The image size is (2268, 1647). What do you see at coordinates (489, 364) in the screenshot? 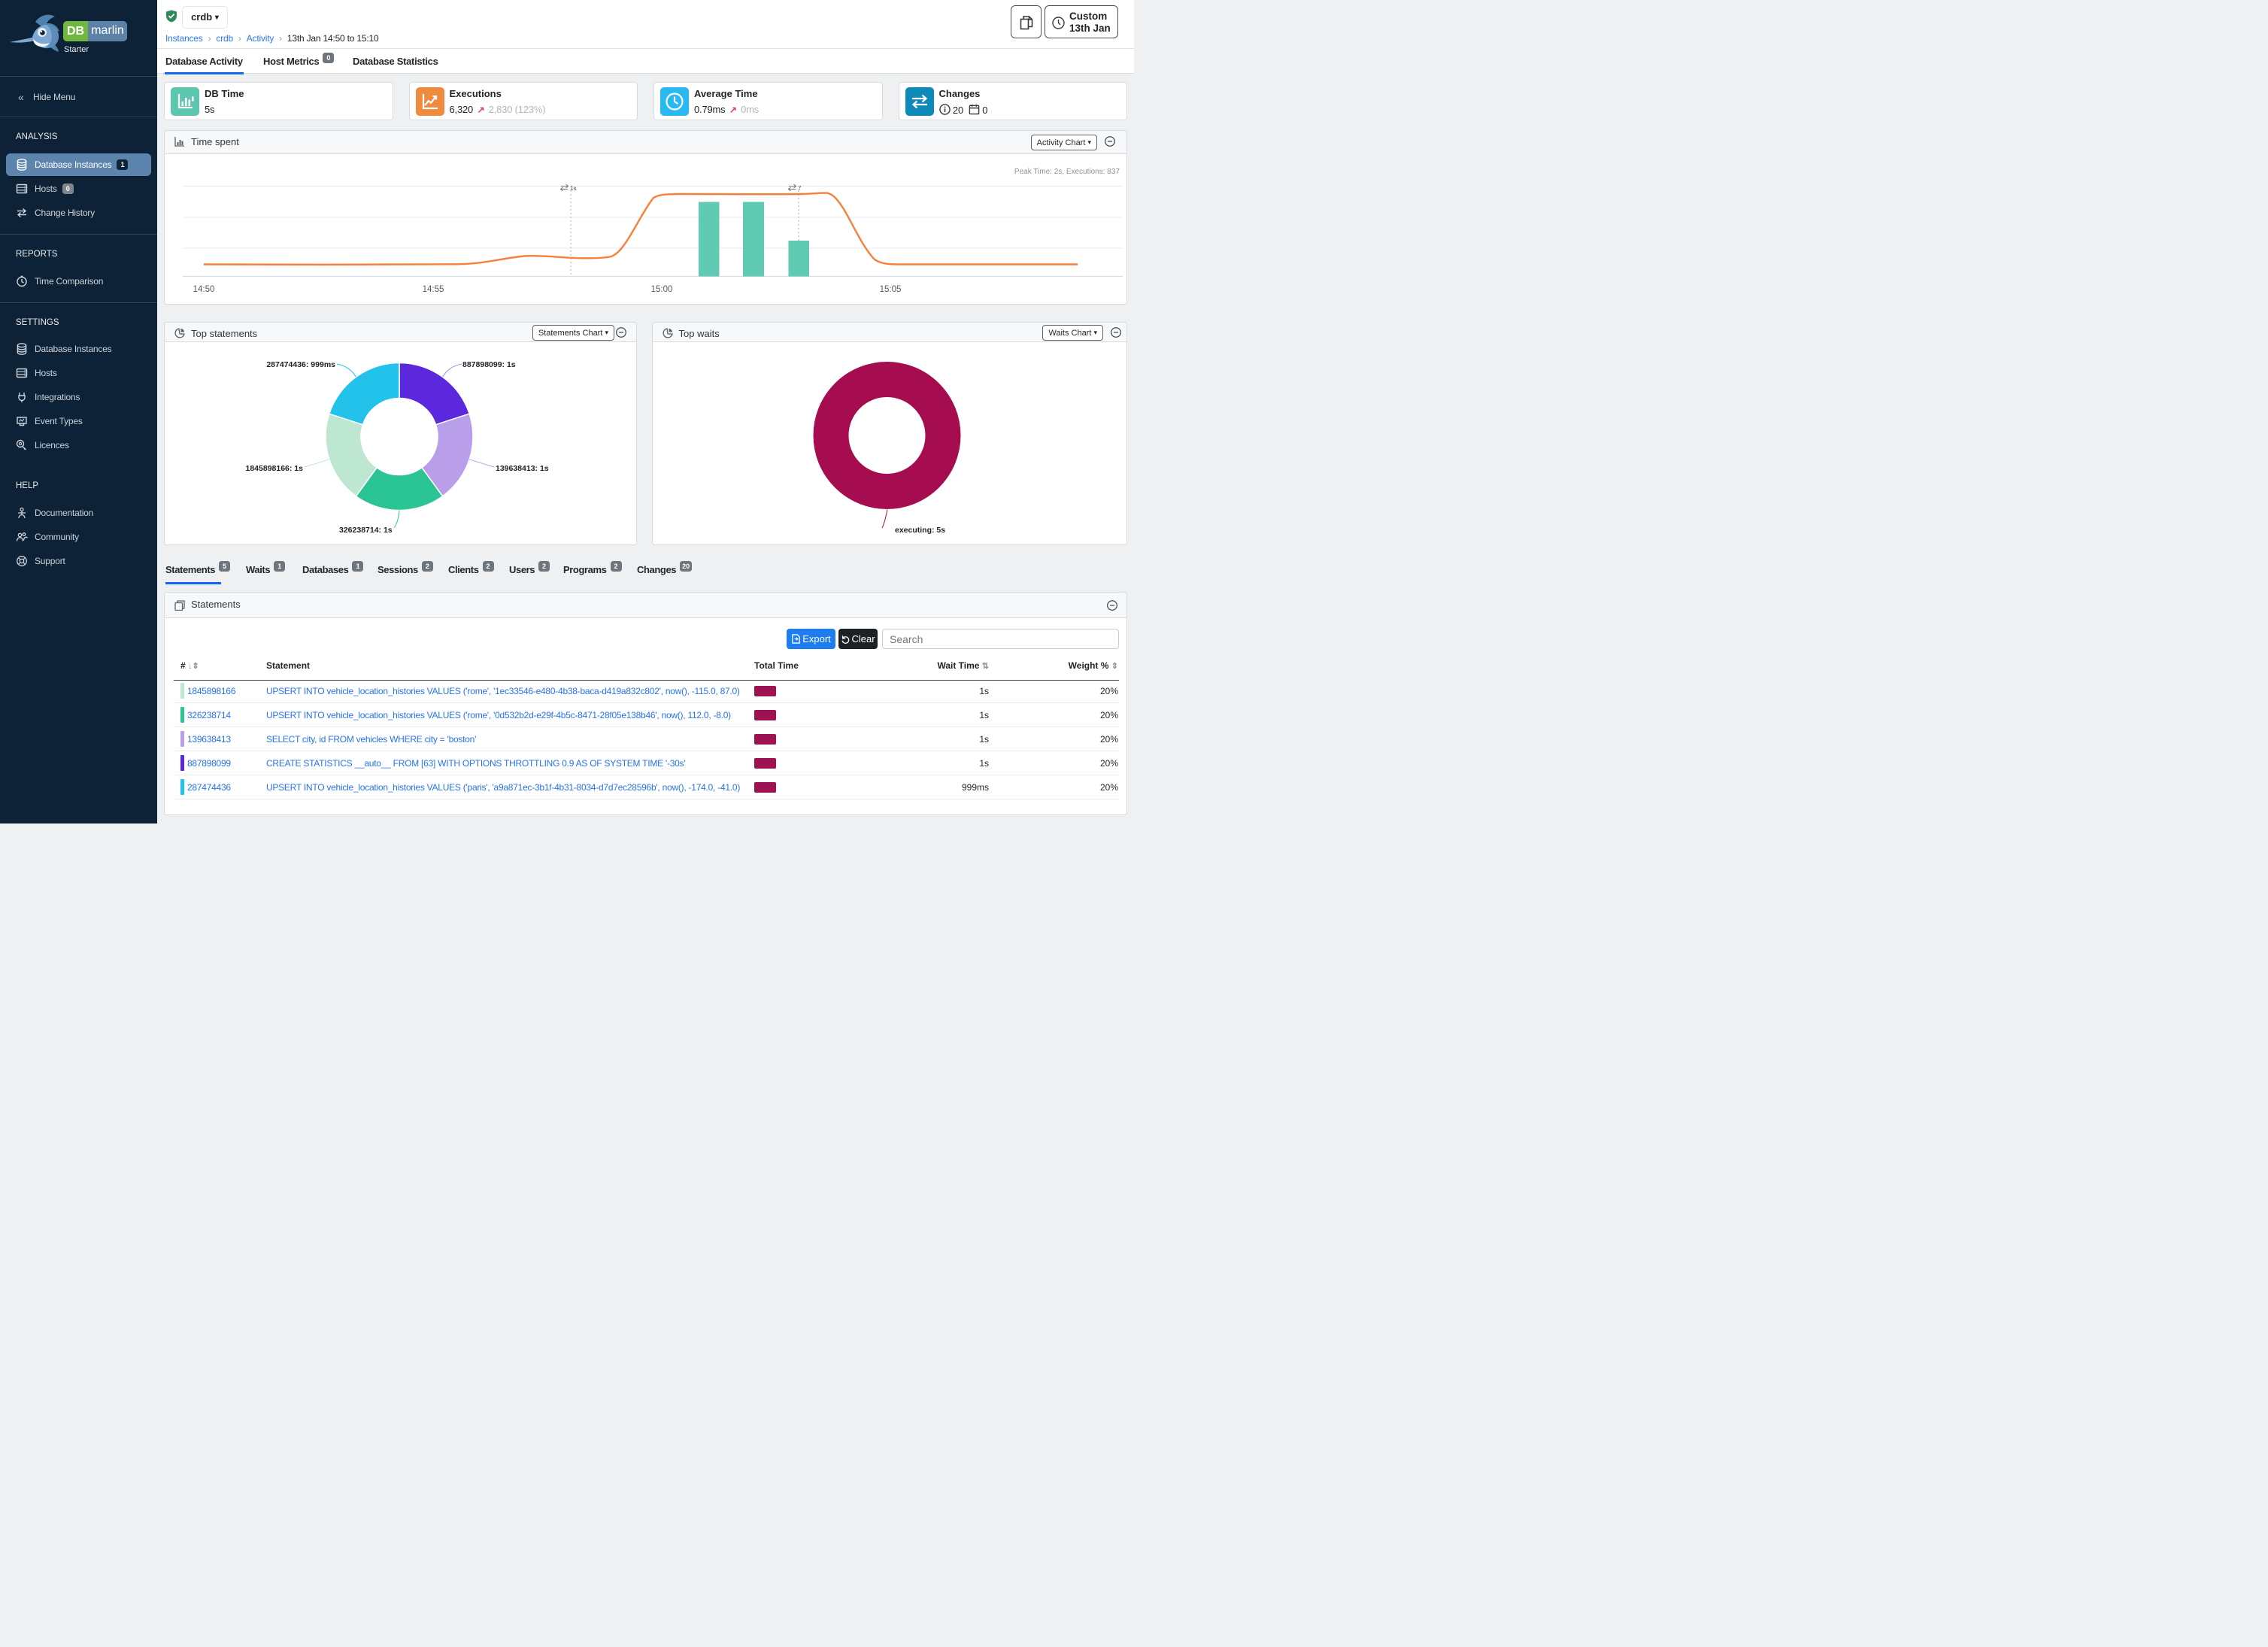
I see `svg-text: 887898099: 1s` at bounding box center [489, 364].